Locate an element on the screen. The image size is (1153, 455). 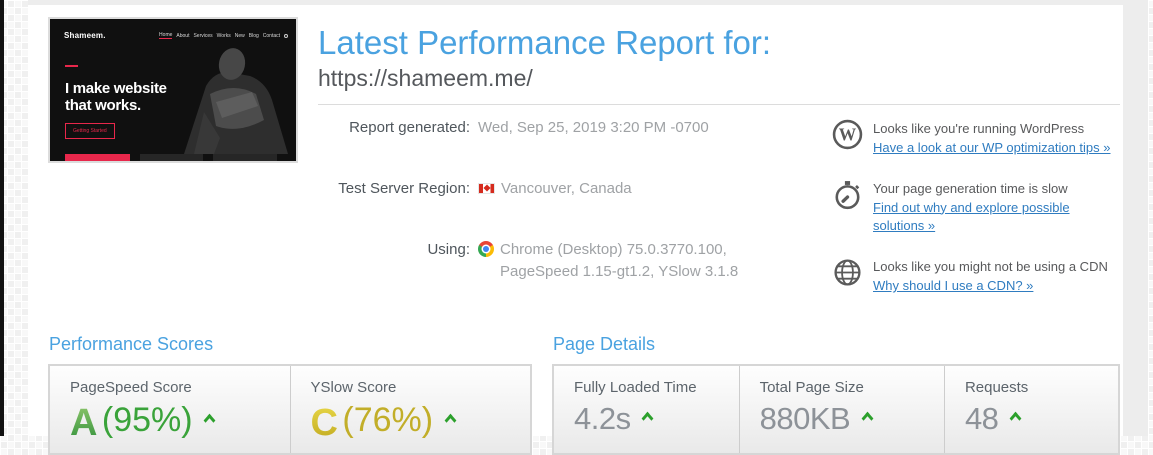
test-server-region-label: Test Server Region: is located at coordinates (404, 188).